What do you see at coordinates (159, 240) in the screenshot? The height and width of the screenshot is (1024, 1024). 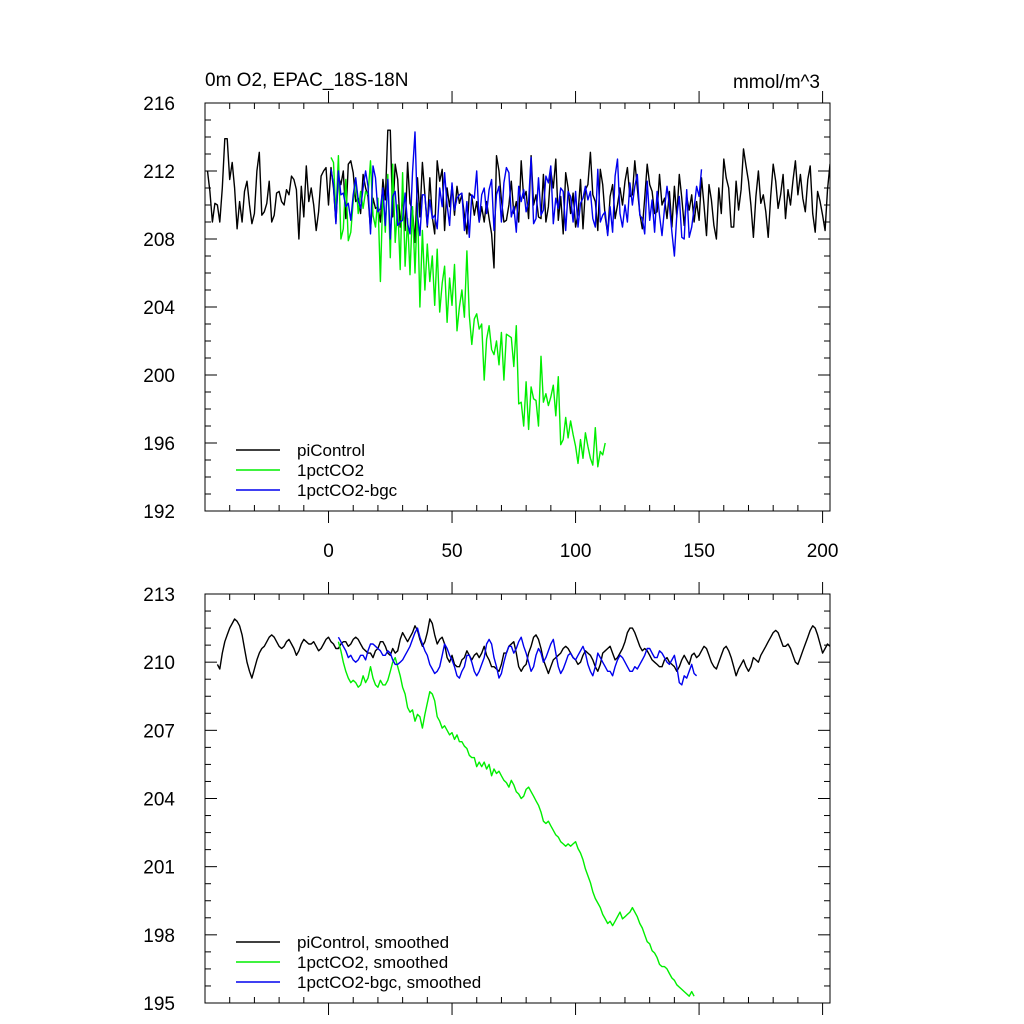 I see `y-tick-label: 208` at bounding box center [159, 240].